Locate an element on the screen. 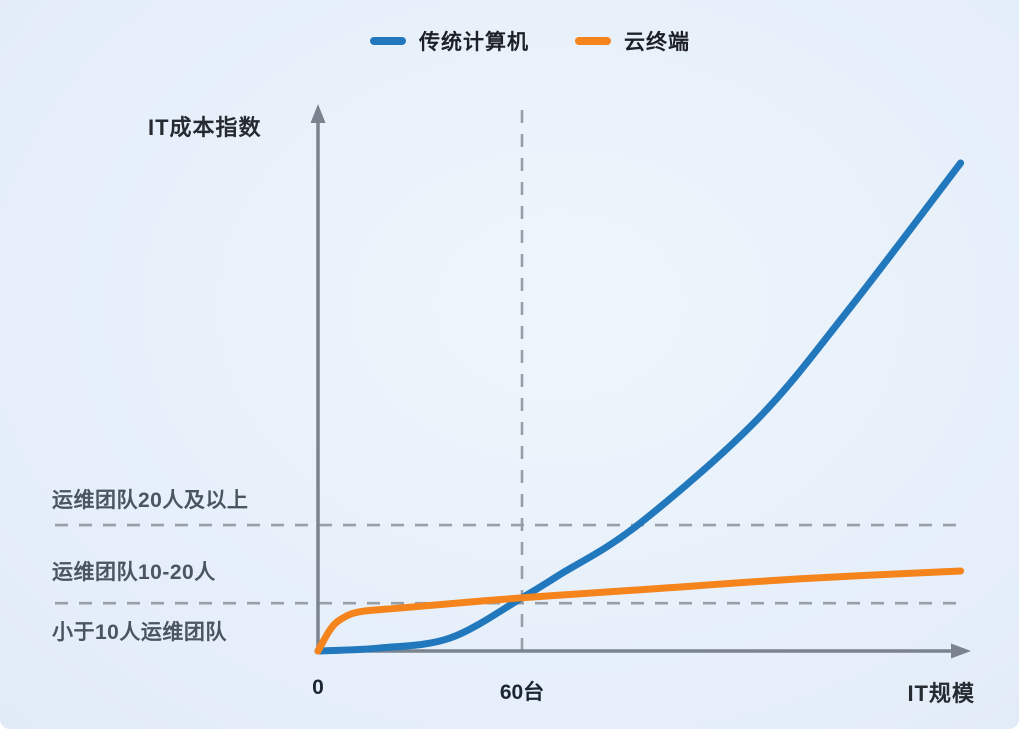 This screenshot has width=1019, height=737. x-axis-title: IT规模 is located at coordinates (941, 693).